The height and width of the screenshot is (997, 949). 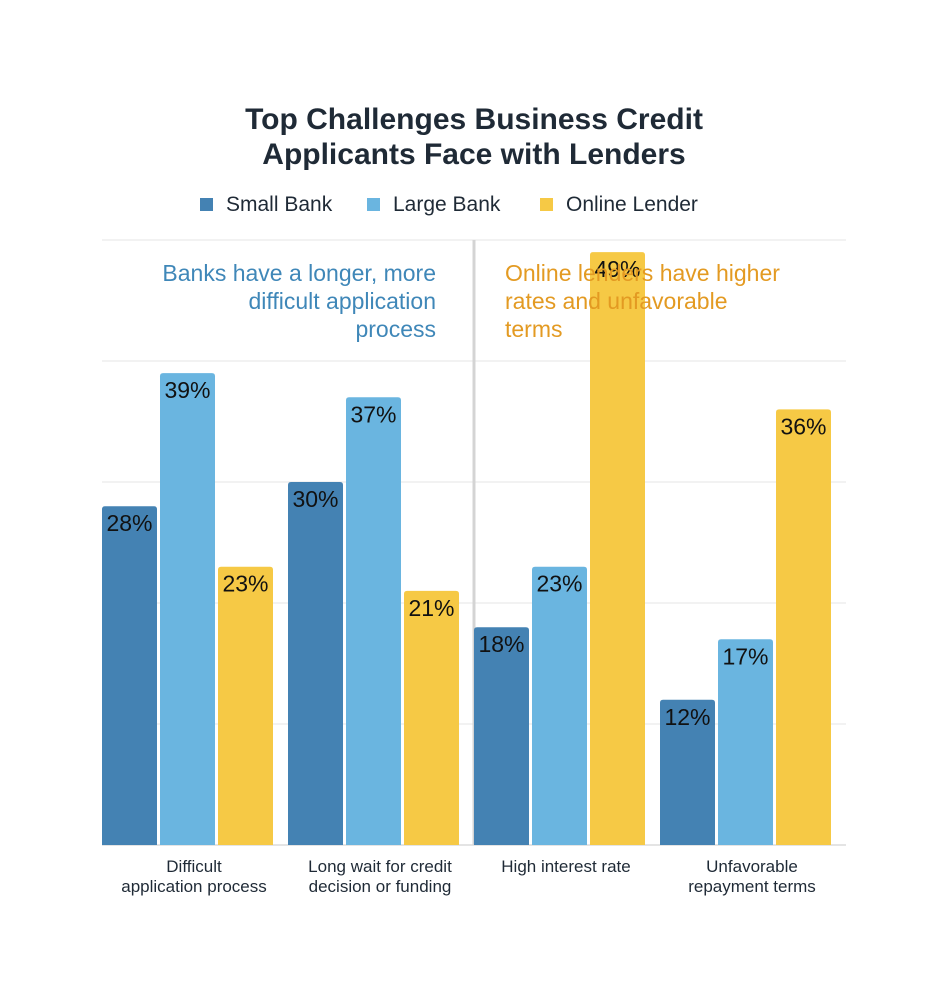 What do you see at coordinates (380, 866) in the screenshot?
I see `category-label: Long wait for credit` at bounding box center [380, 866].